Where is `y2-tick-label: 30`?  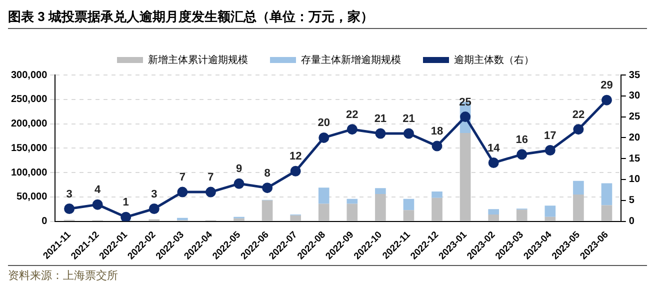 y2-tick-label: 30 is located at coordinates (634, 96).